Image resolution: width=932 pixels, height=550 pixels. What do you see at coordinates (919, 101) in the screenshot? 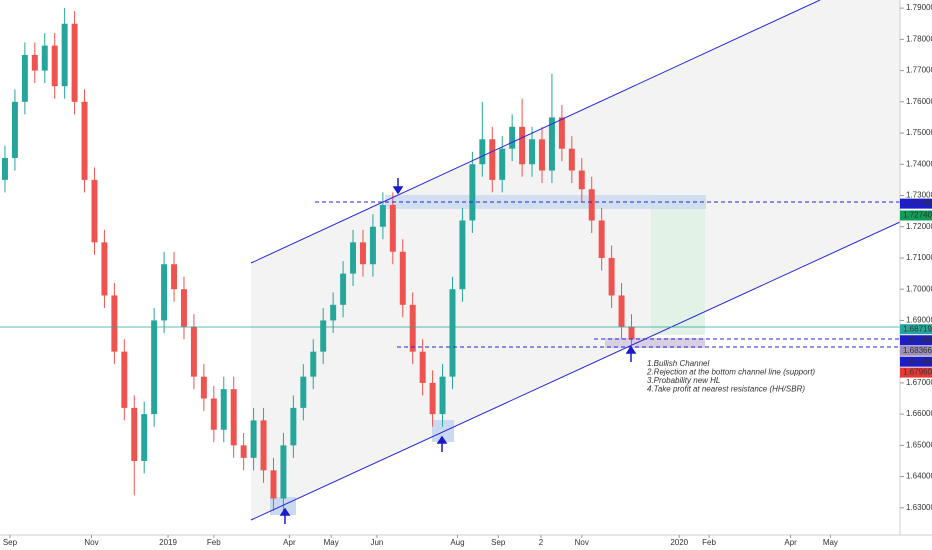
I see `y-tick-label: 1.76000` at bounding box center [919, 101].